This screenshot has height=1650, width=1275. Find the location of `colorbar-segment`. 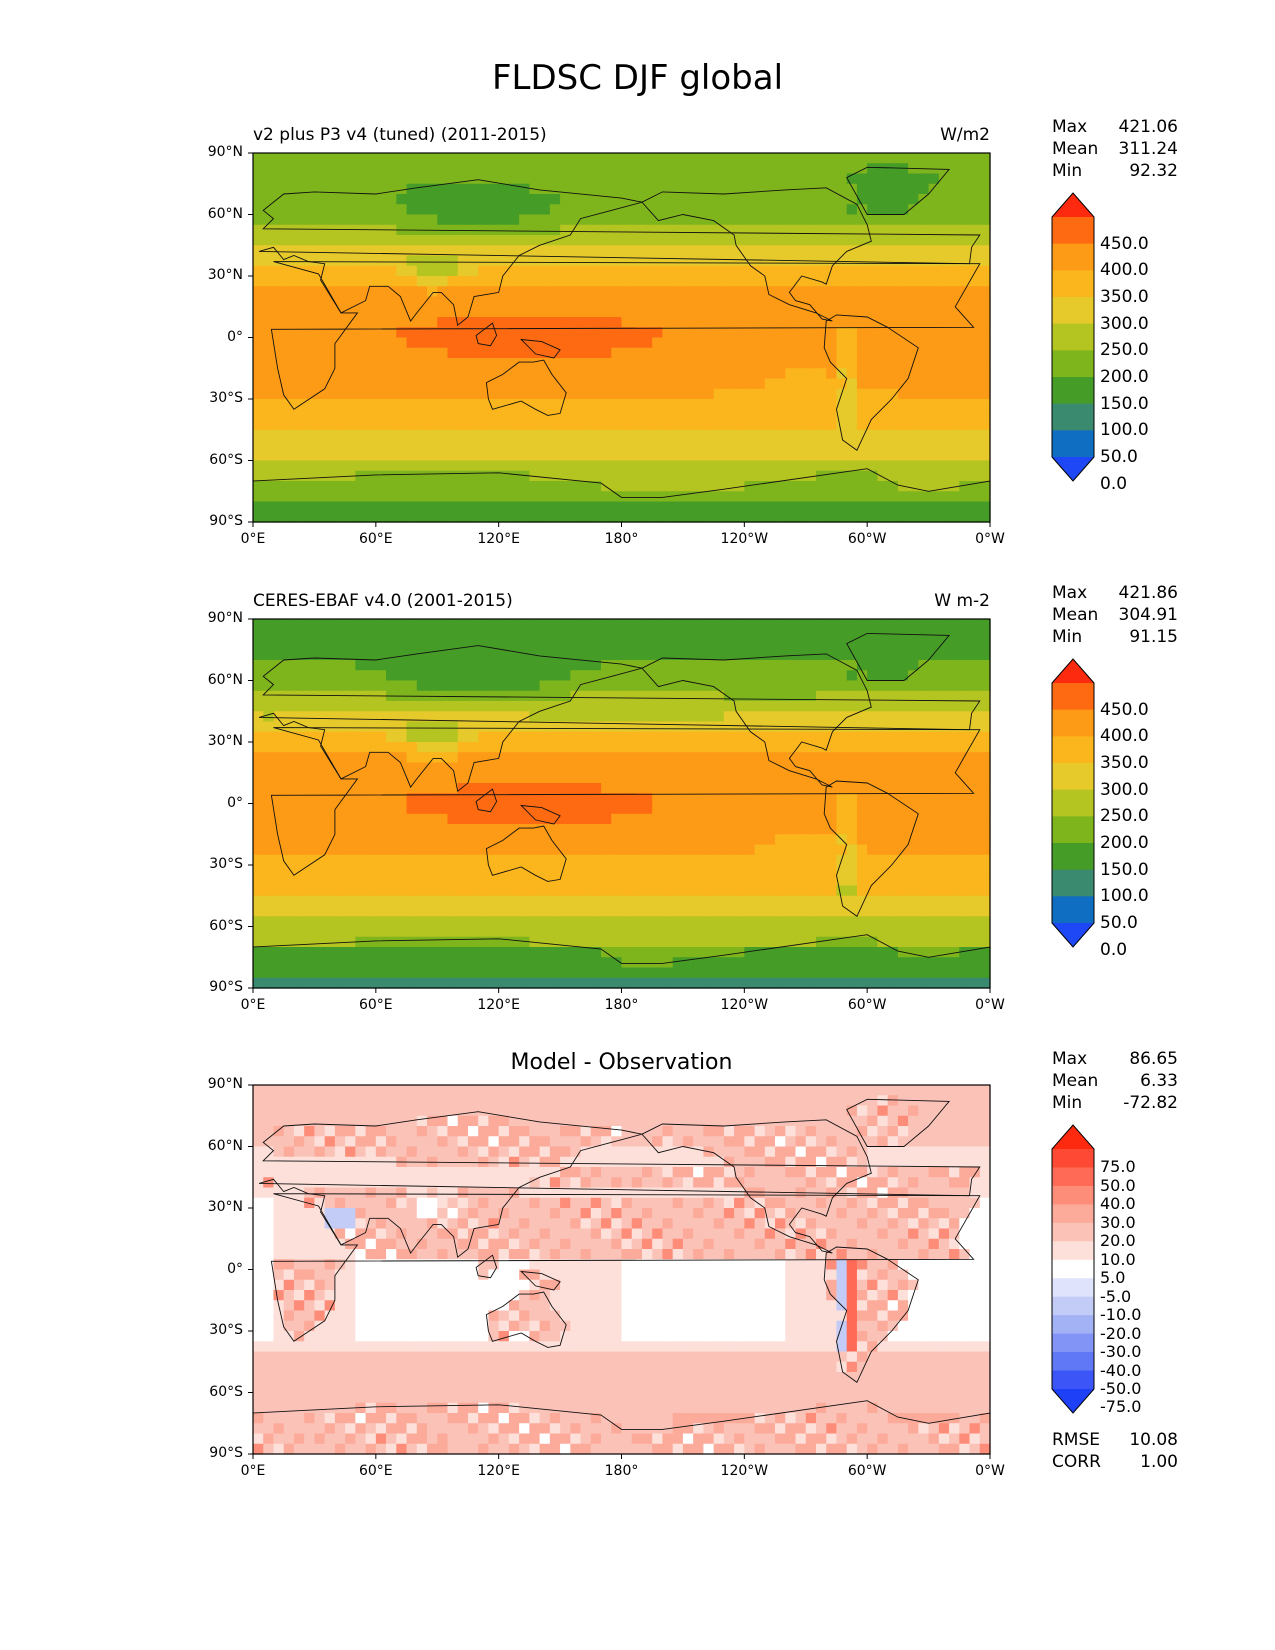

colorbar-segment is located at coordinates (1073, 257).